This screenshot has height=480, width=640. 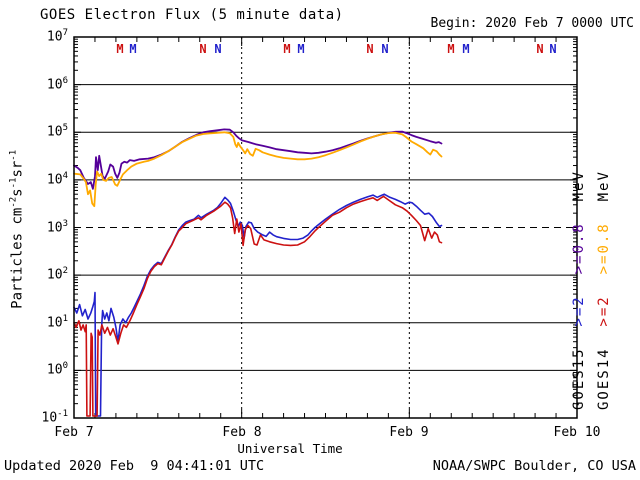 I want to click on legend-column-goes14: GOES14 >=2 >=0.8 MeV, so click(x=604, y=290).